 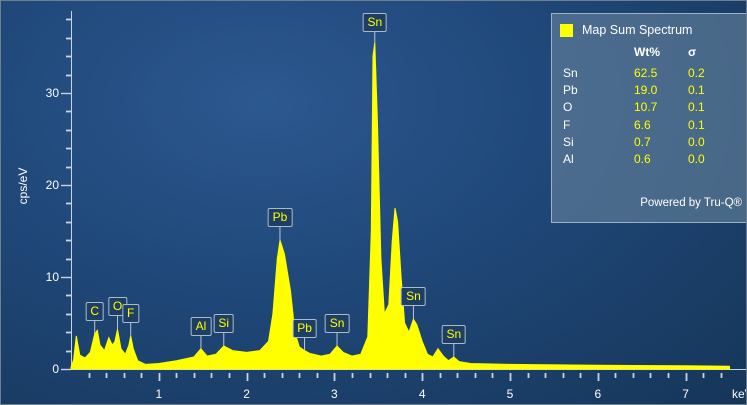 What do you see at coordinates (158, 394) in the screenshot?
I see `x-tick-label: 1` at bounding box center [158, 394].